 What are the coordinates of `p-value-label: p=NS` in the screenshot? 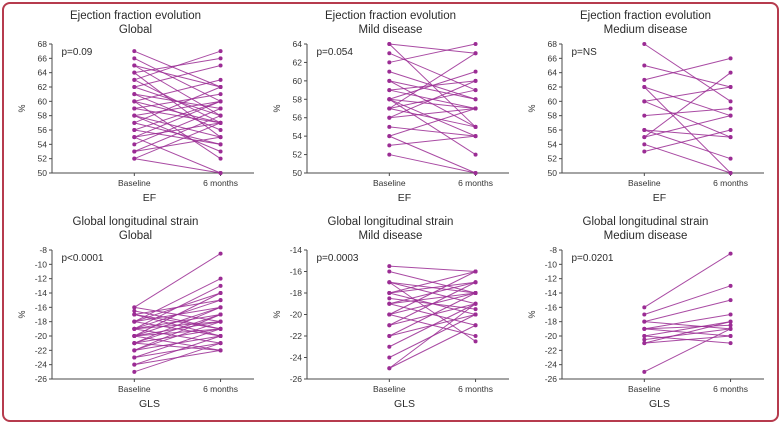 It's located at (584, 52).